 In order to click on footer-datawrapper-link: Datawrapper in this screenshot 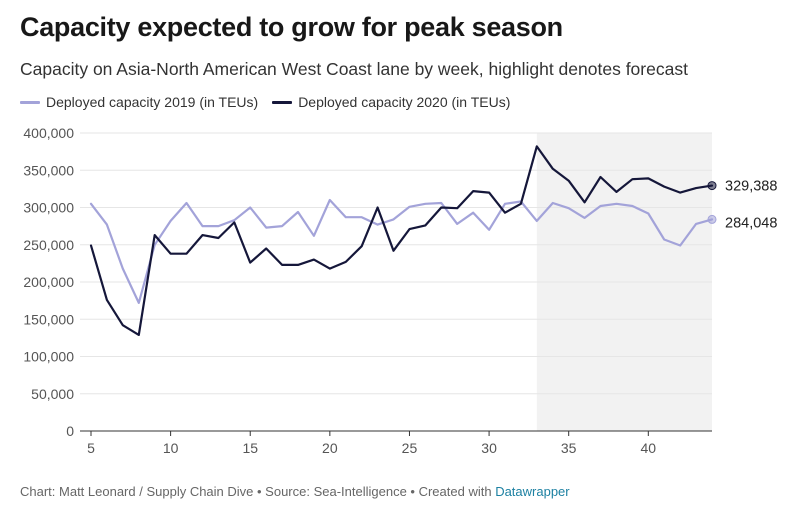, I will do `click(532, 491)`.